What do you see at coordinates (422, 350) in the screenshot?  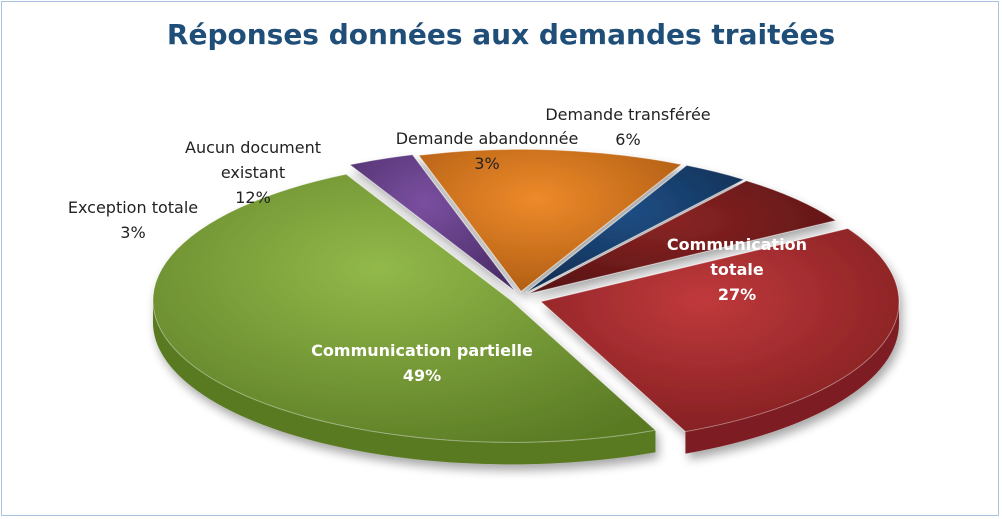 I see `slice-label: Communication partielle` at bounding box center [422, 350].